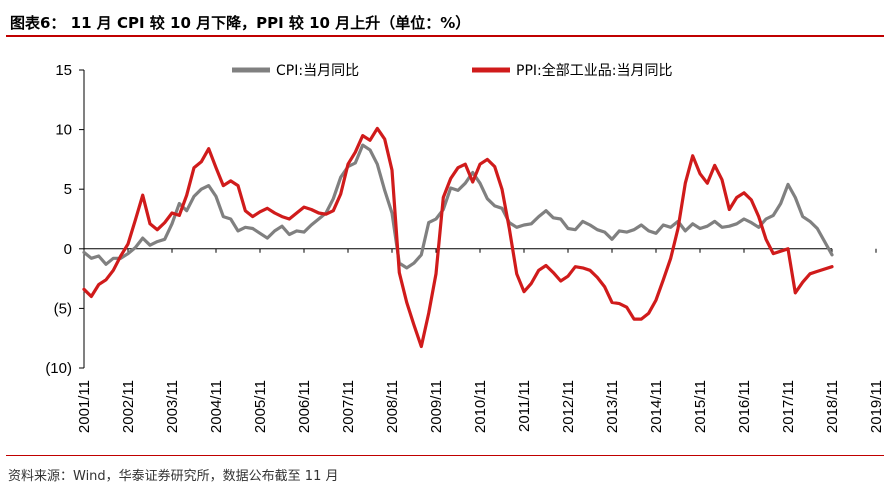 The image size is (896, 487). Describe the element at coordinates (700, 406) in the screenshot. I see `x-tick-label: 2015/11` at that location.